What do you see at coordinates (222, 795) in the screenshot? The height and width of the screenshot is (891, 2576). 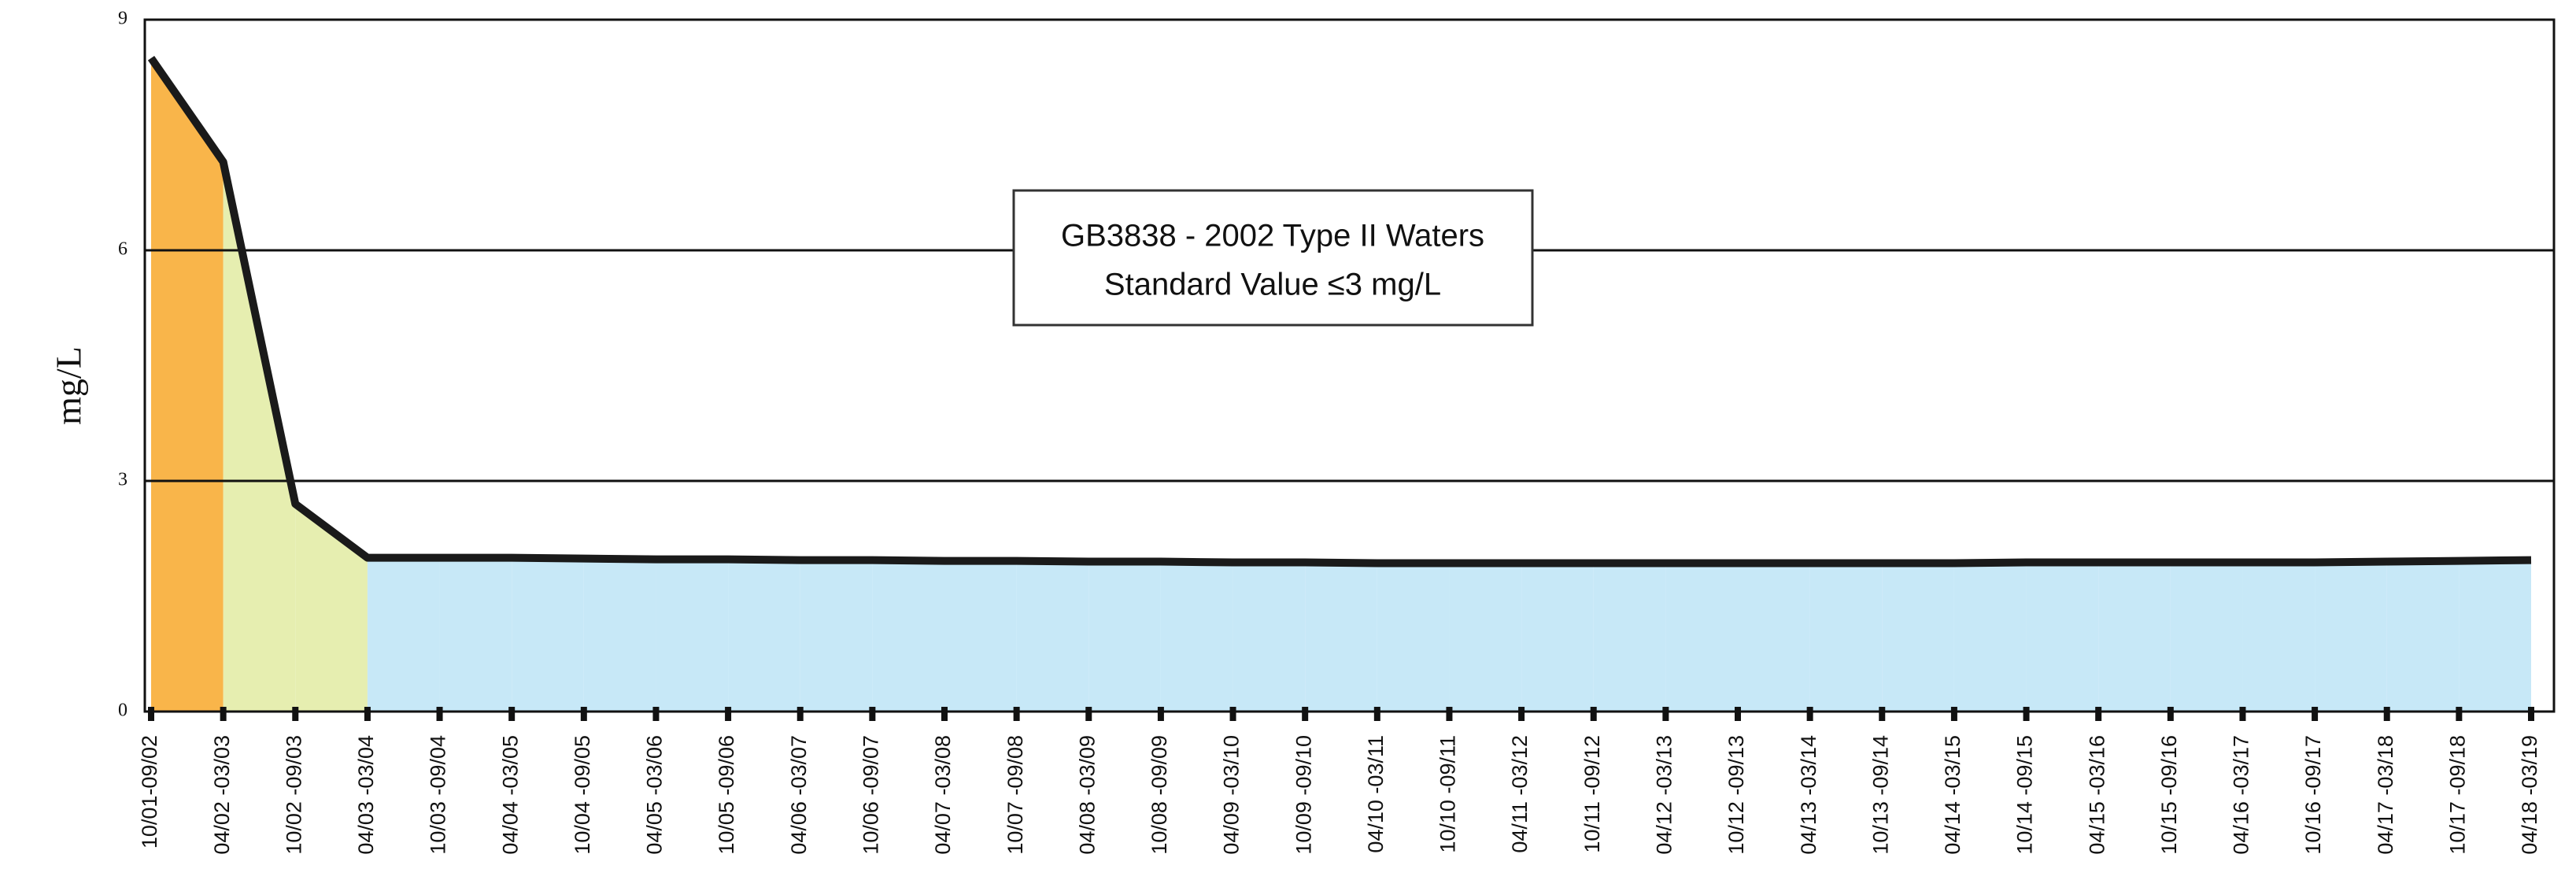 I see `x-tick-label: 04/02 -03/03` at bounding box center [222, 795].